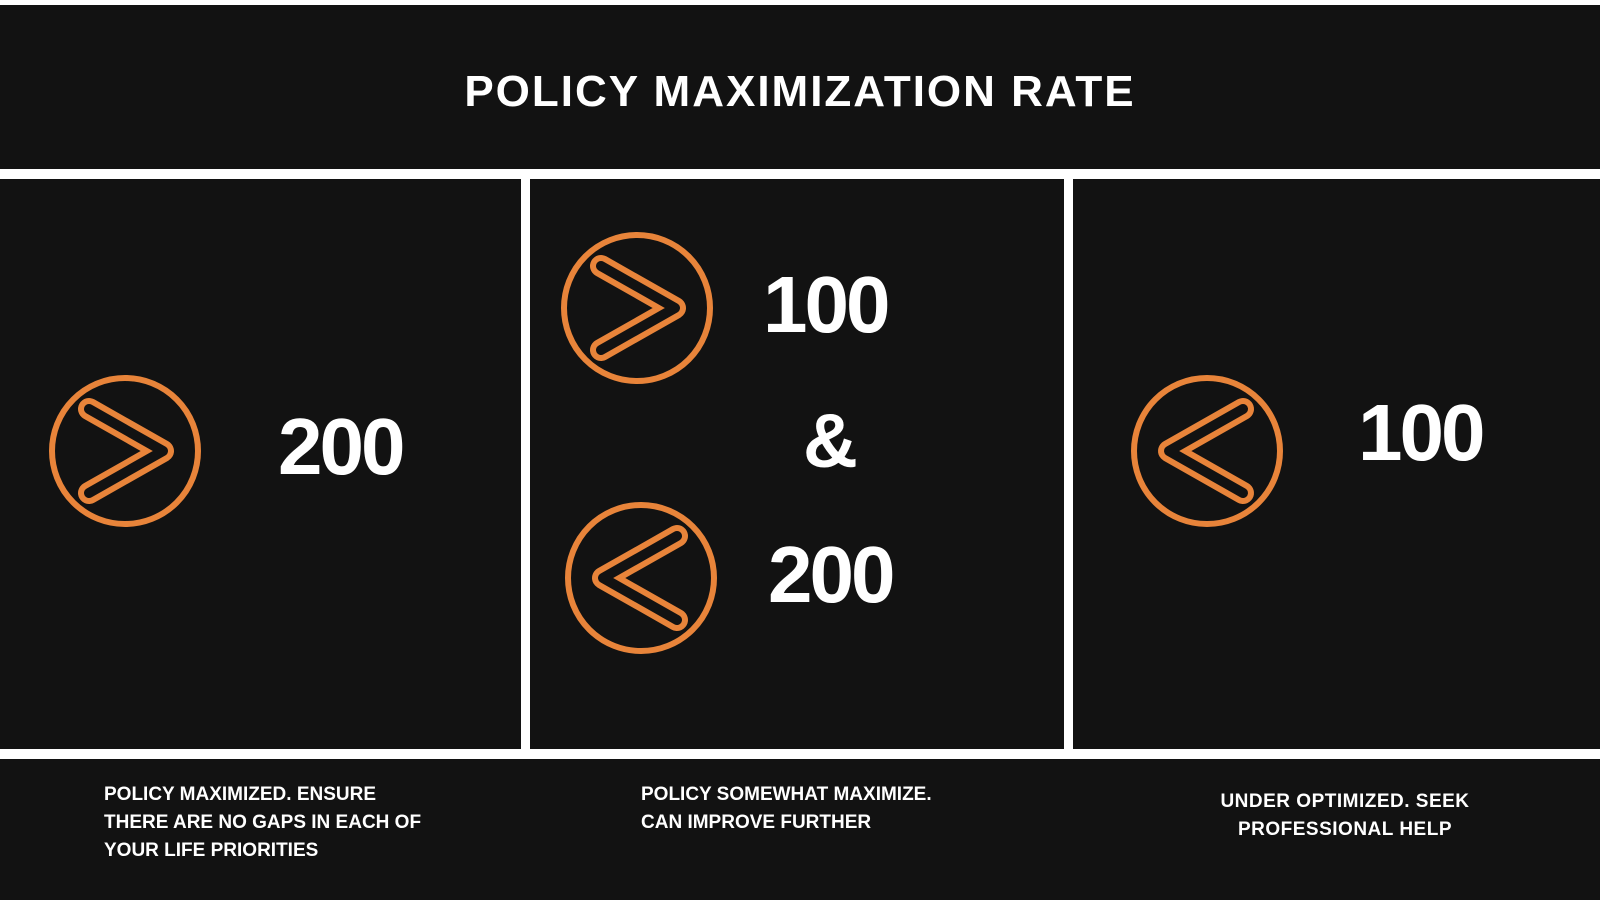 This screenshot has width=1600, height=900. Describe the element at coordinates (831, 574) in the screenshot. I see `value-label-bottom: 200` at that location.